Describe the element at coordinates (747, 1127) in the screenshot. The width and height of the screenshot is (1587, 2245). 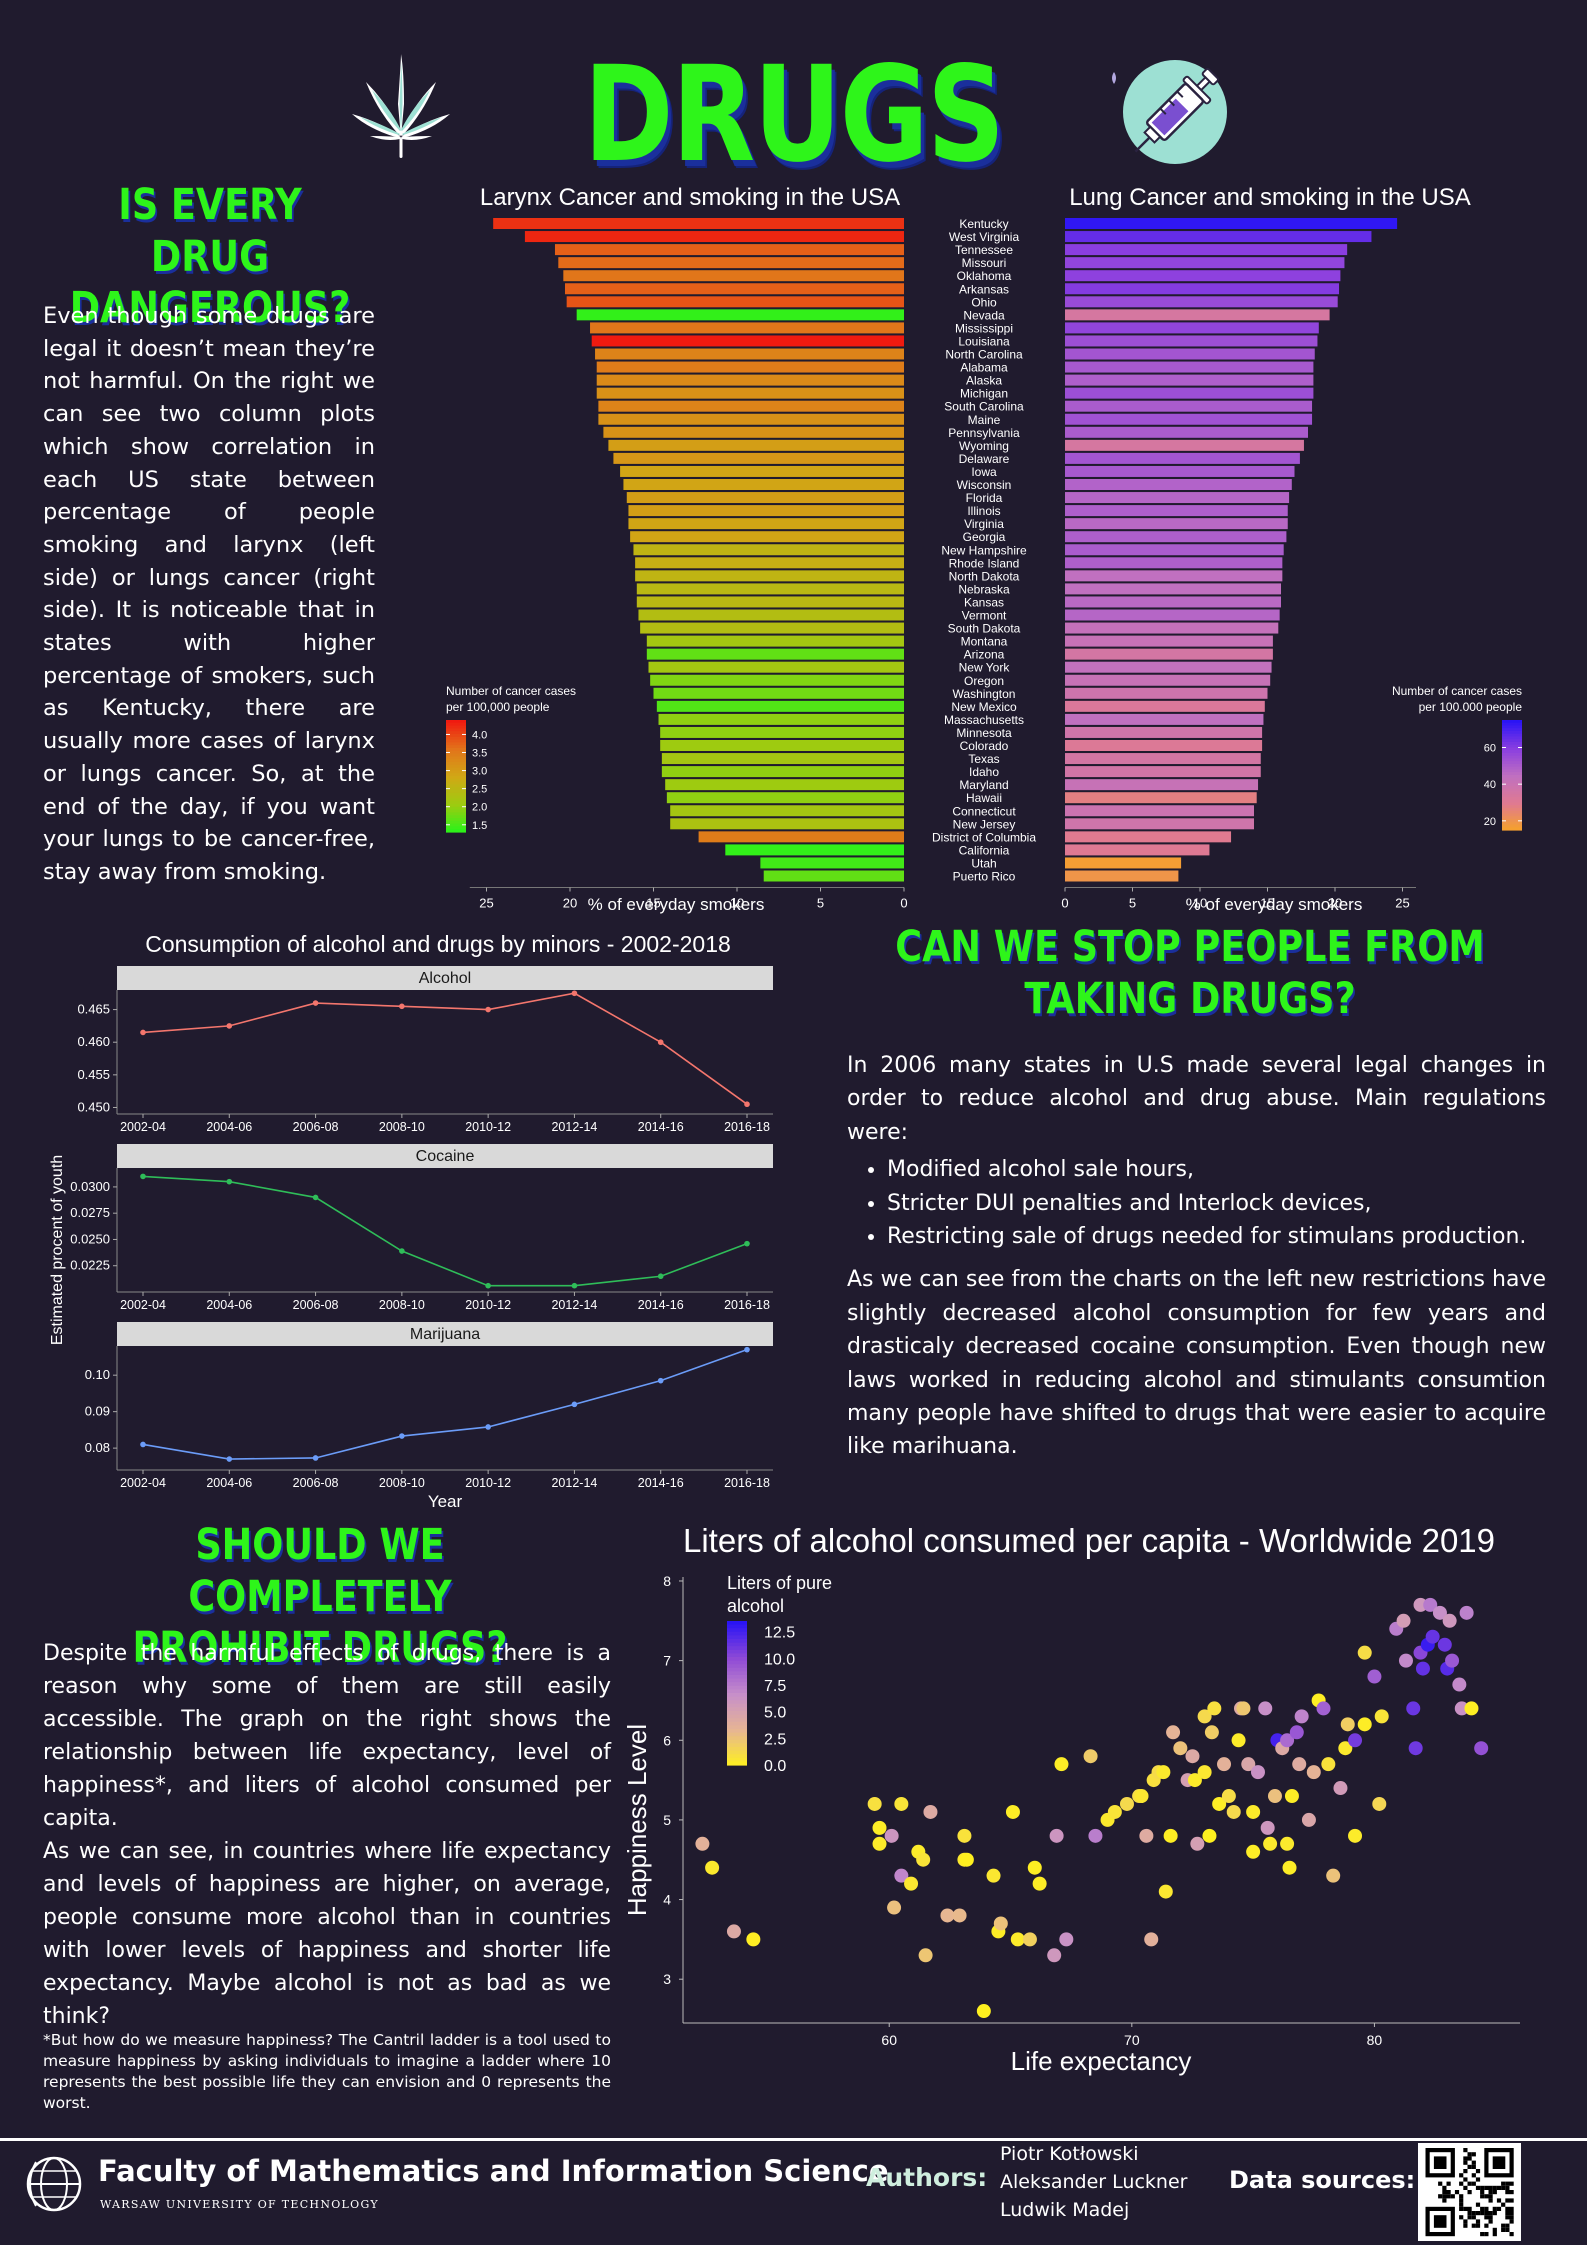
I see `panel-x-tick-label: 2016-18` at that location.